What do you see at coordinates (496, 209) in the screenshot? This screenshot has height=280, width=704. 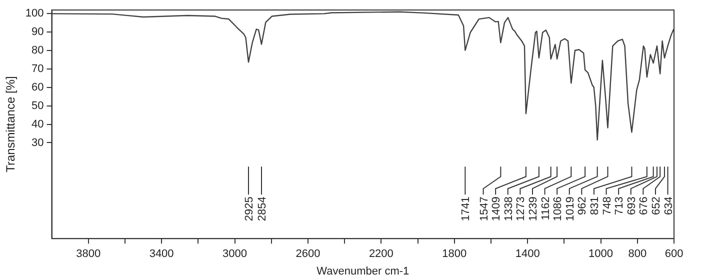 I see `annotation: 1409` at bounding box center [496, 209].